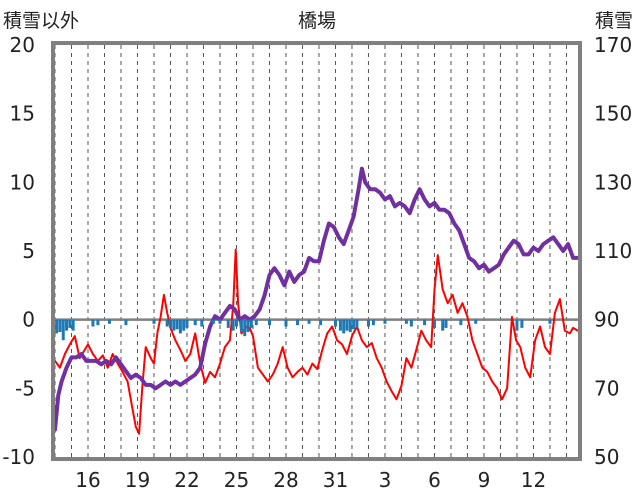 The width and height of the screenshot is (636, 501). Describe the element at coordinates (18, 457) in the screenshot. I see `left-axis-tick-label: -10` at that location.